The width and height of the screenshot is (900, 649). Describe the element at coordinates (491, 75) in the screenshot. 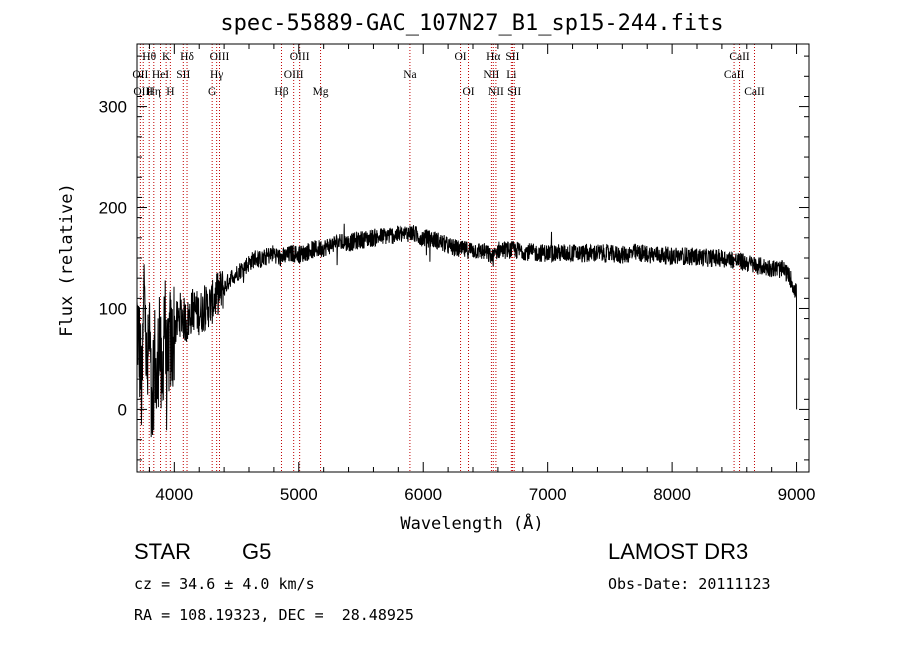

I see `line-marker-label-15: NII` at that location.